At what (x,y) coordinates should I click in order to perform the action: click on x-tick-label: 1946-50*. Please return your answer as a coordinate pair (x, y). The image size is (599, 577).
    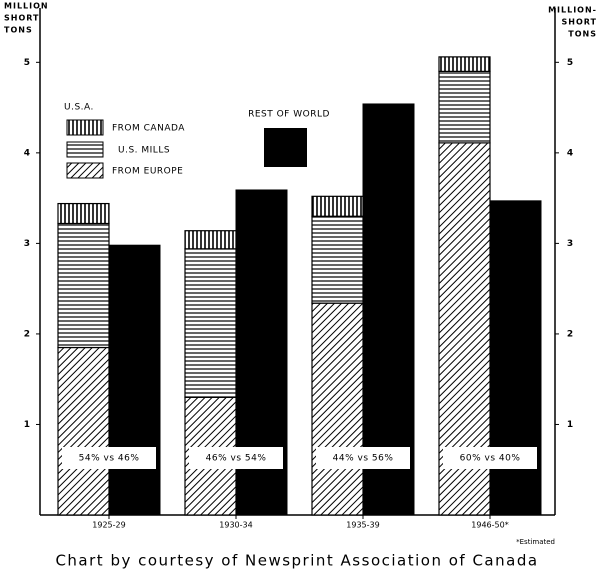
    Looking at the image, I should click on (489, 525).